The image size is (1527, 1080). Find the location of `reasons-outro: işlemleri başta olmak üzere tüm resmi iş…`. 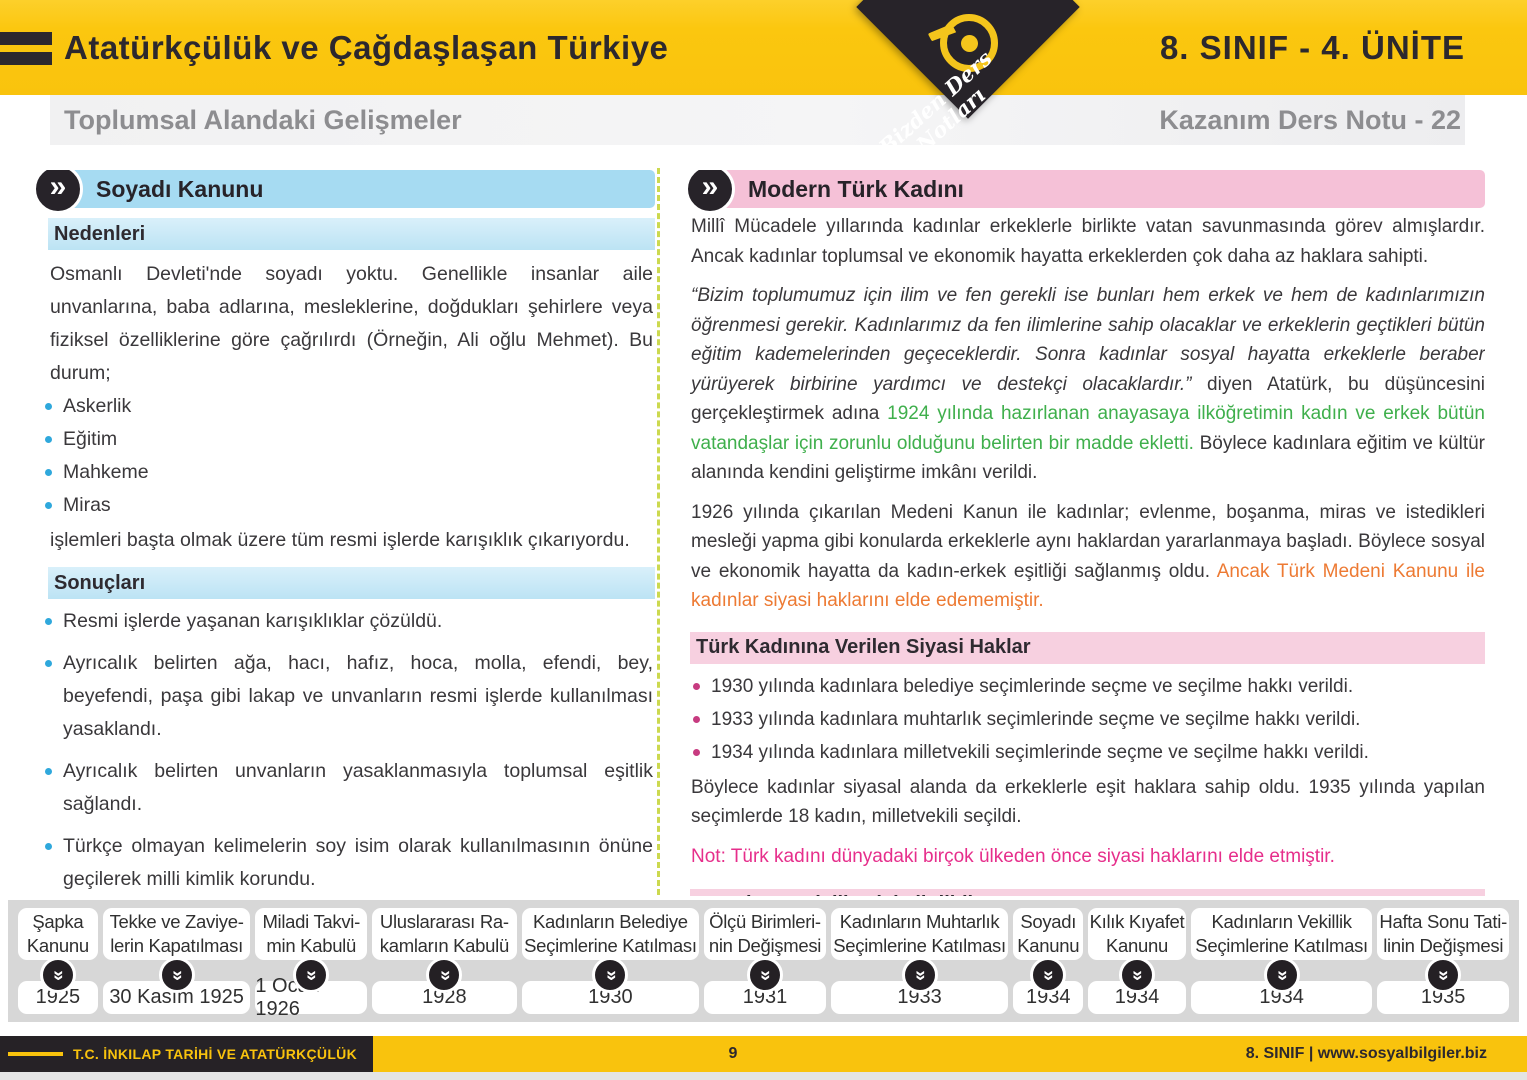

reasons-outro: işlemleri başta olmak üzere tüm resmi iş… is located at coordinates (340, 540).